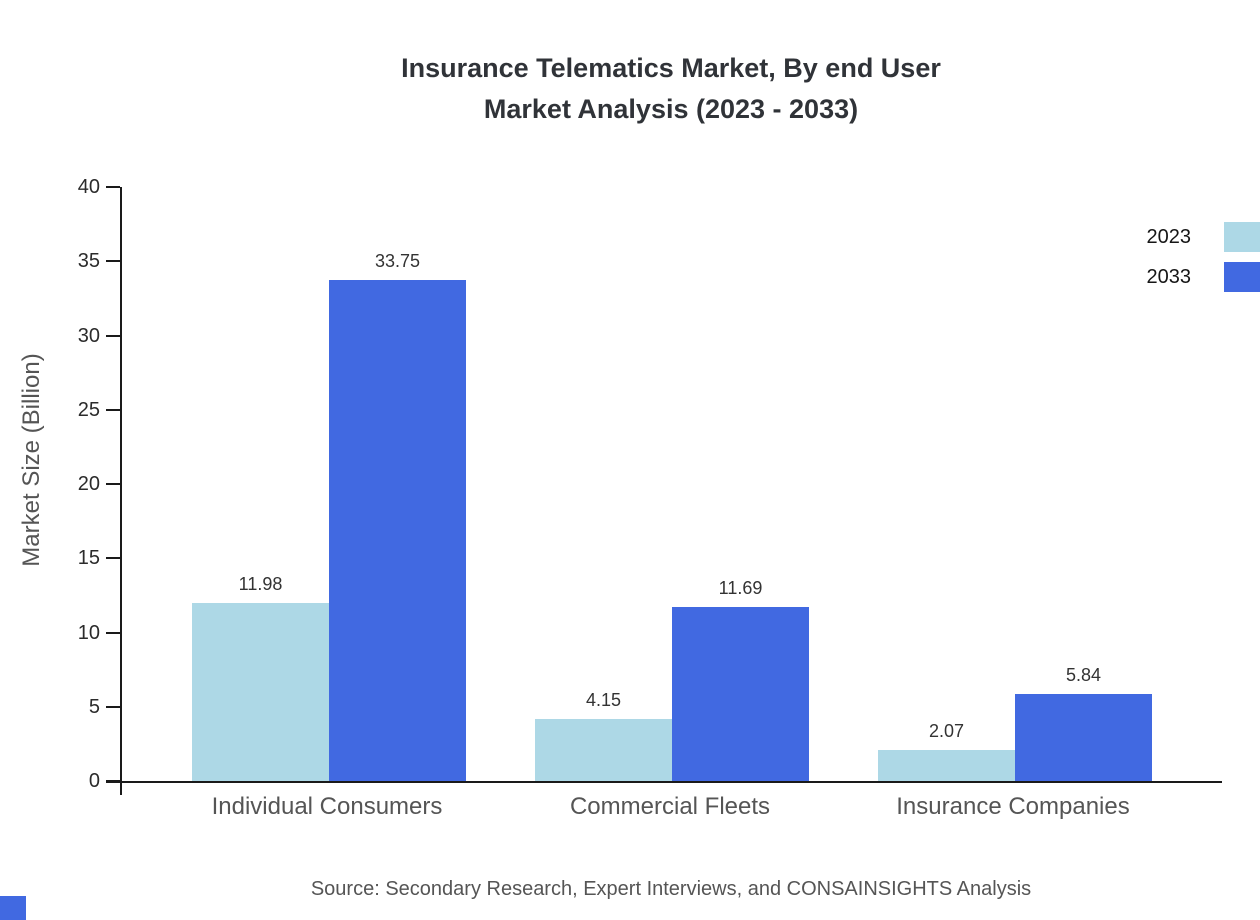  Describe the element at coordinates (94, 781) in the screenshot. I see `y-tick-label: 0` at that location.